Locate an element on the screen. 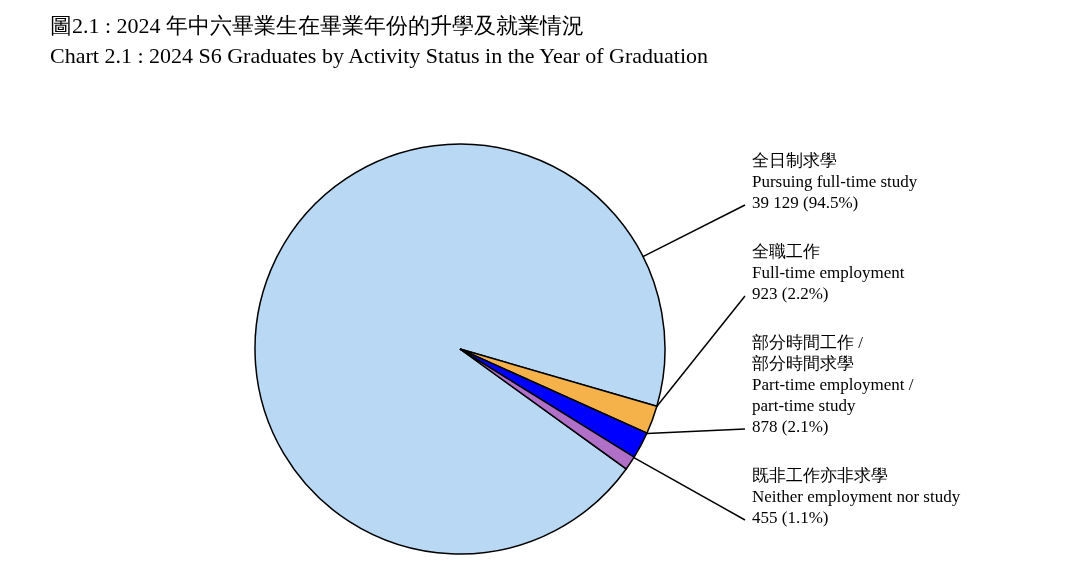 This screenshot has height=566, width=1080. data-label: 39 129 (94.5%) is located at coordinates (805, 202).